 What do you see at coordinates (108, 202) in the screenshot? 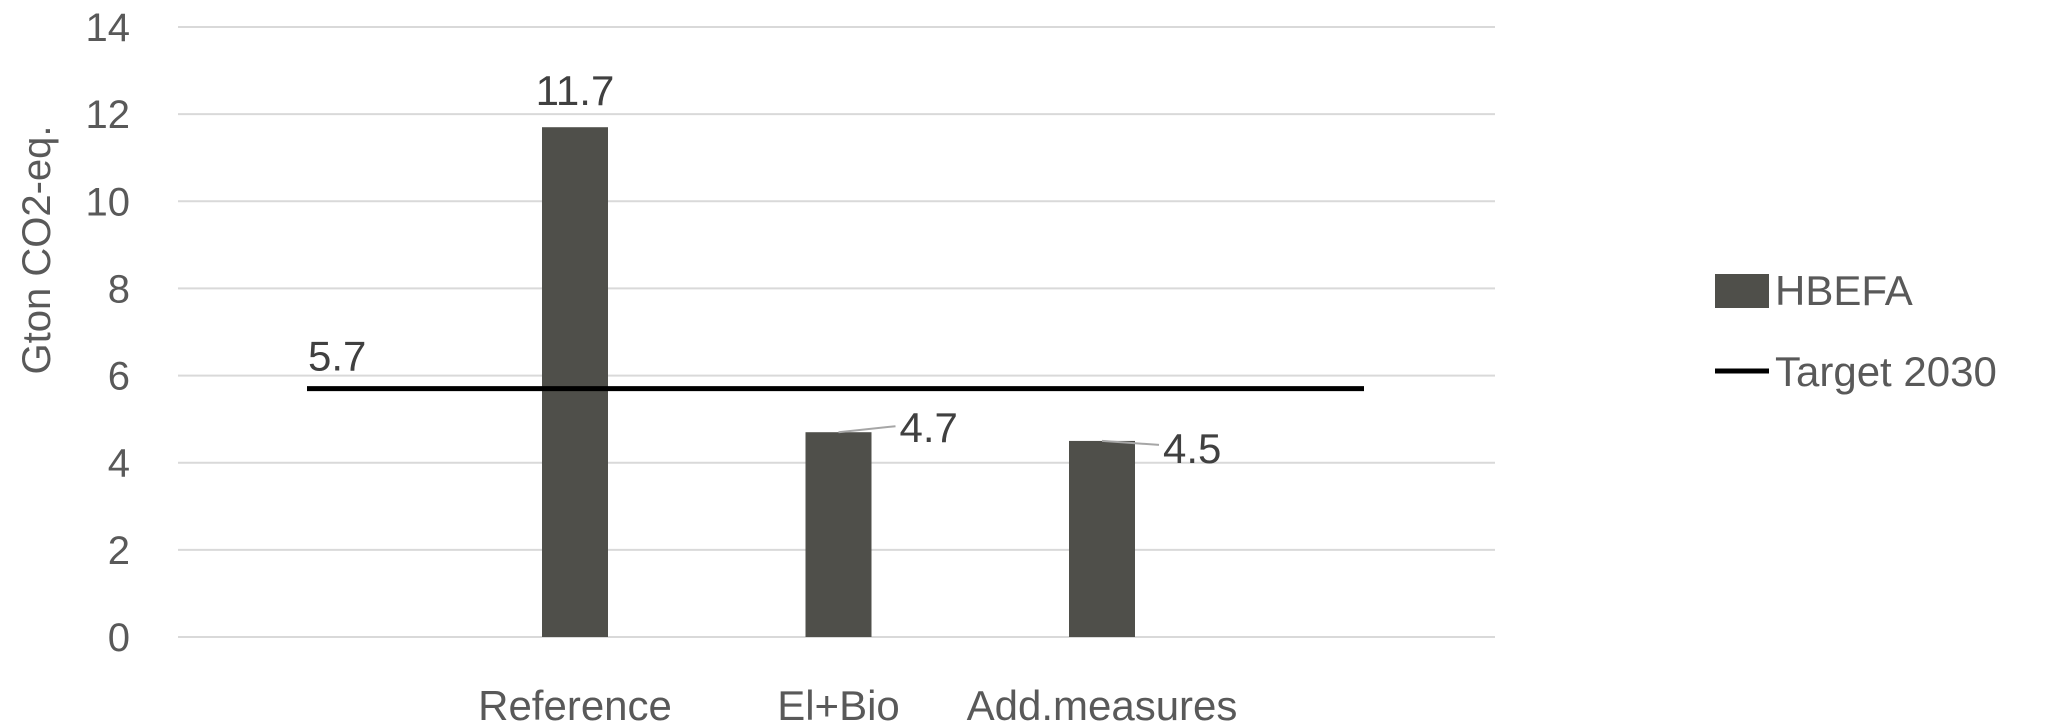
I see `y-tick-label: 10` at bounding box center [108, 202].